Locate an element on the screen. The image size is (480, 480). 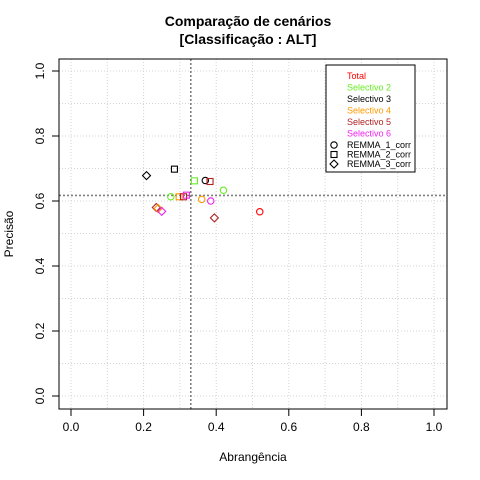
y-tick-label: 0.2 is located at coordinates (40, 330).